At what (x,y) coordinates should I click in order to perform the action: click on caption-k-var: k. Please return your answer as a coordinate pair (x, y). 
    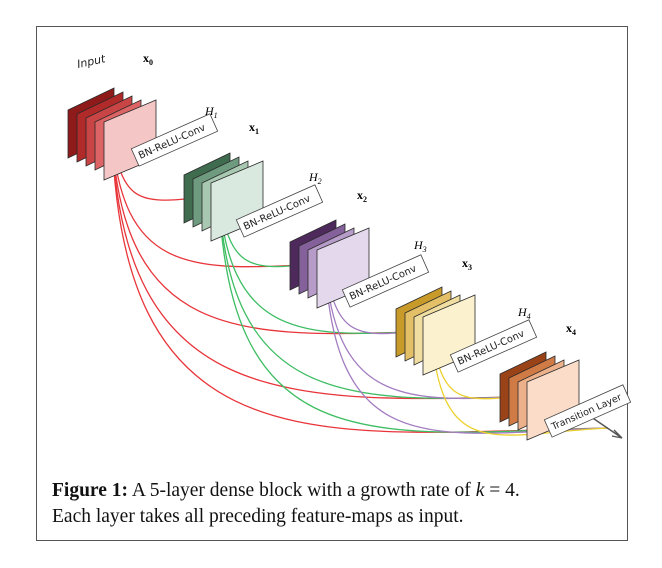
    Looking at the image, I should click on (480, 490).